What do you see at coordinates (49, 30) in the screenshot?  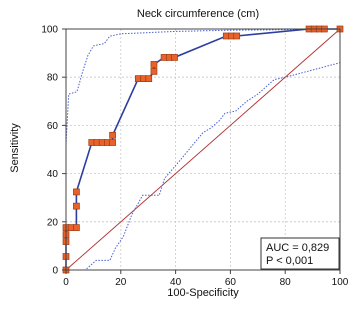 I see `y-tick-label-100: 100` at bounding box center [49, 30].